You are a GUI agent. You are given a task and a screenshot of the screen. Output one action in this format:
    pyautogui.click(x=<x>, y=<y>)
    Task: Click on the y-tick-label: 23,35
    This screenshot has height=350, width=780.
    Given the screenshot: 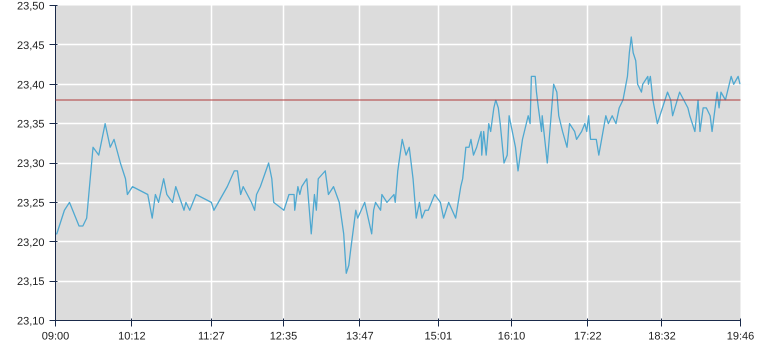 What is the action you would take?
    pyautogui.click(x=30, y=124)
    